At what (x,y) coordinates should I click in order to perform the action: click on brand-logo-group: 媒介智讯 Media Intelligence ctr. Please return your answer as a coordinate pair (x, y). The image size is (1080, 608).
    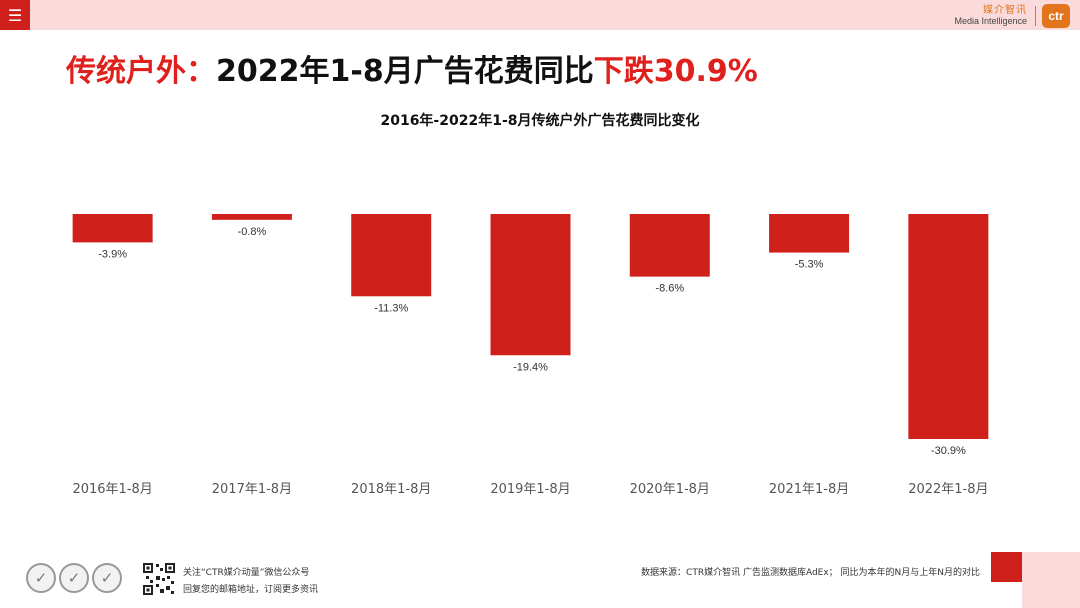
    Looking at the image, I should click on (1012, 16).